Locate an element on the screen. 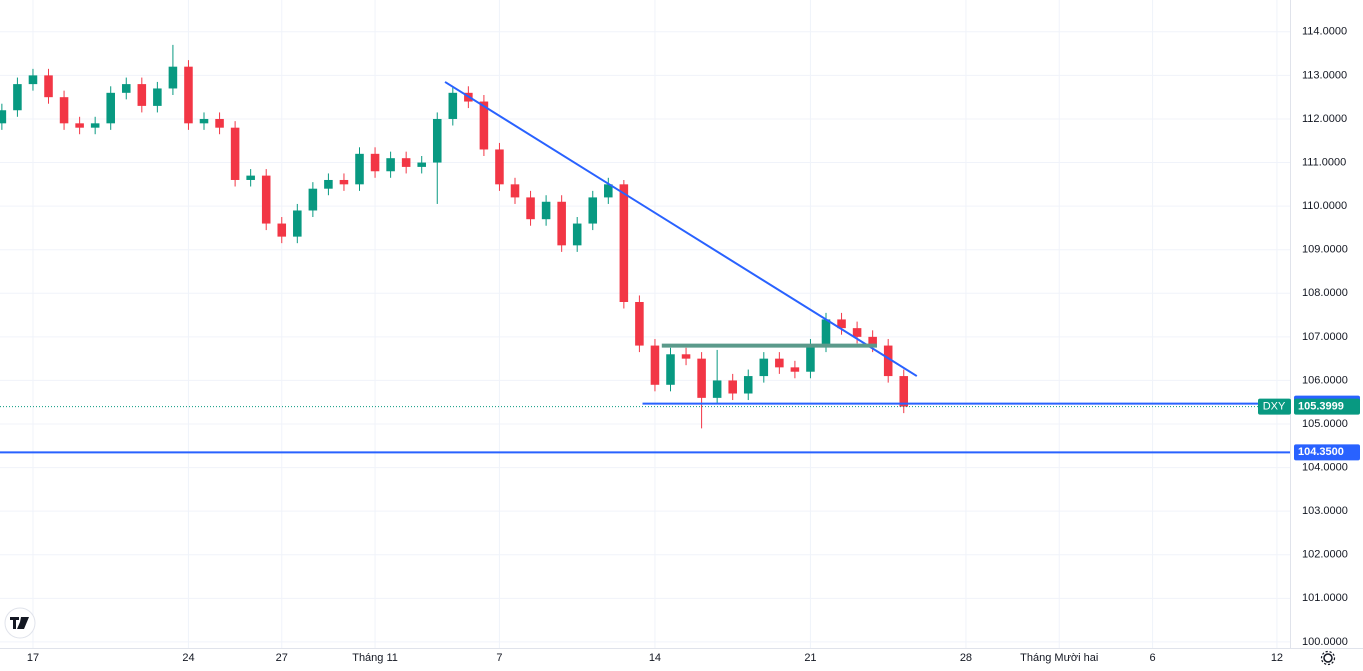 Image resolution: width=1363 pixels, height=671 pixels. settings-icon is located at coordinates (1328, 658).